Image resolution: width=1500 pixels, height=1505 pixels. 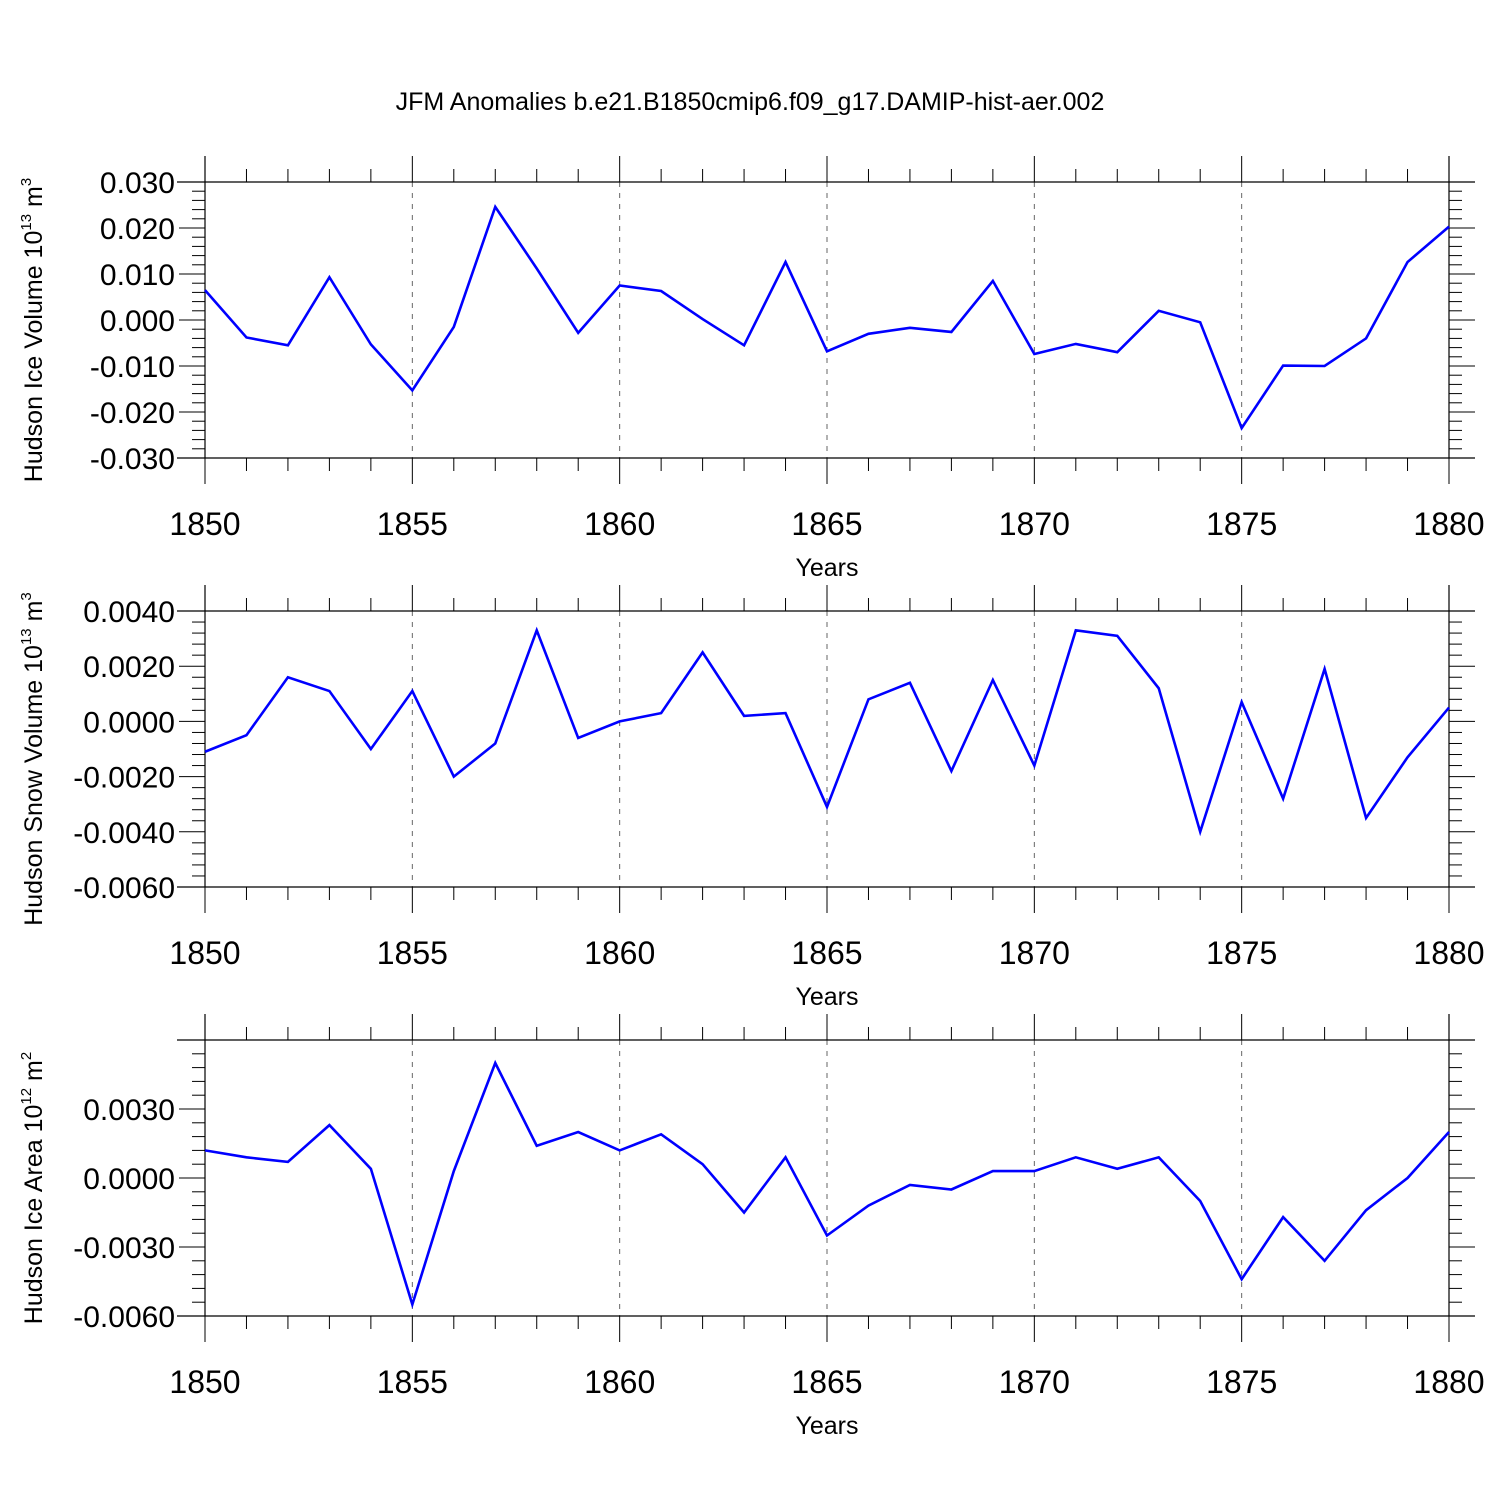 What do you see at coordinates (124, 778) in the screenshot?
I see `y-tick-label: -0.0020` at bounding box center [124, 778].